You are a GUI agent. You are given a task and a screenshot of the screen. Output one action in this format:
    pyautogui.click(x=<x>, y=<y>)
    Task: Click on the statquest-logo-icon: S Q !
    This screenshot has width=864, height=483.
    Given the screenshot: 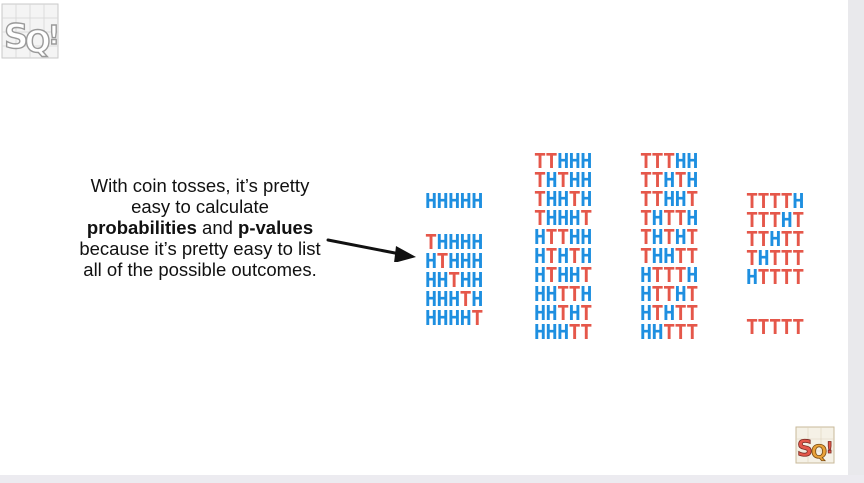 What is the action you would take?
    pyautogui.click(x=31, y=32)
    